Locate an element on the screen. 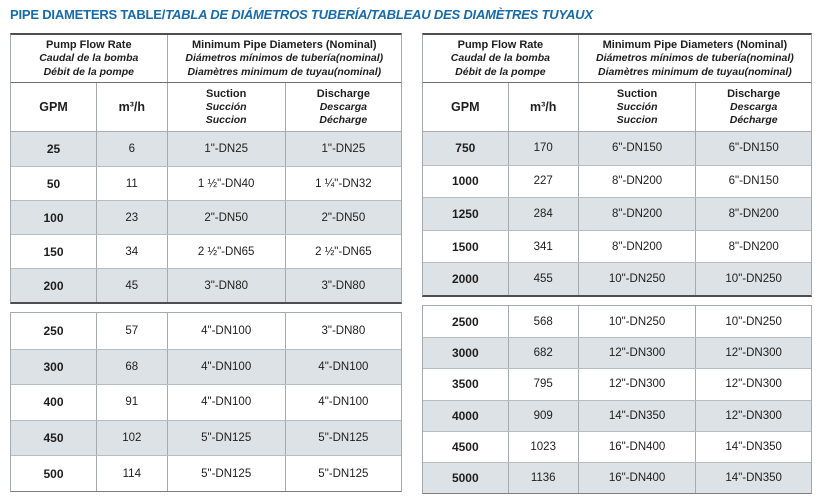 The height and width of the screenshot is (500, 817). m3h-value: 11 is located at coordinates (131, 183).